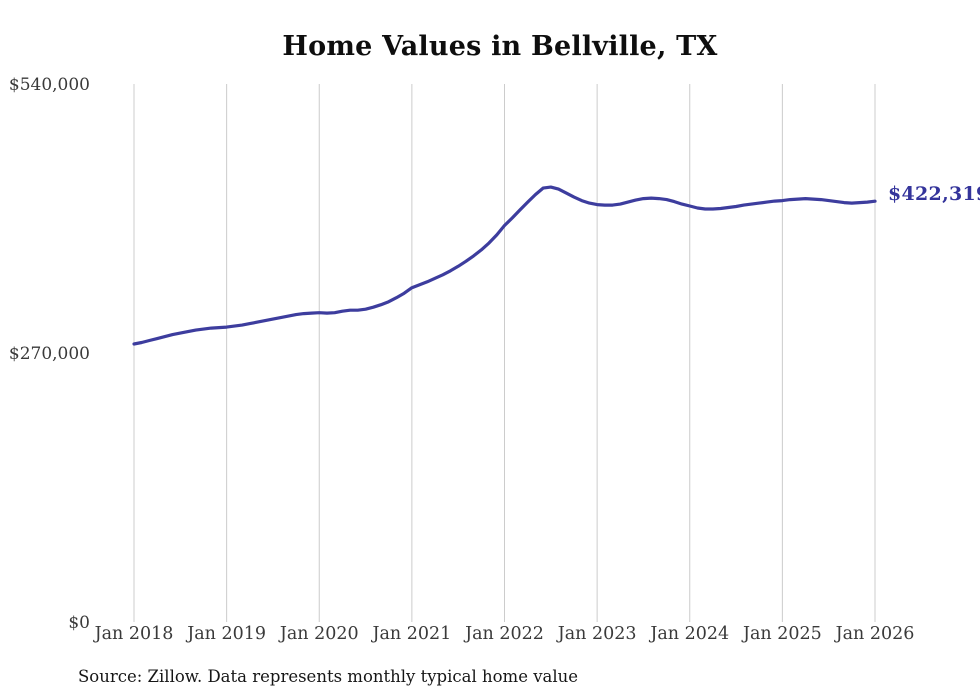 The width and height of the screenshot is (980, 699). What do you see at coordinates (49, 85) in the screenshot?
I see `y-axis-label: $540,000` at bounding box center [49, 85].